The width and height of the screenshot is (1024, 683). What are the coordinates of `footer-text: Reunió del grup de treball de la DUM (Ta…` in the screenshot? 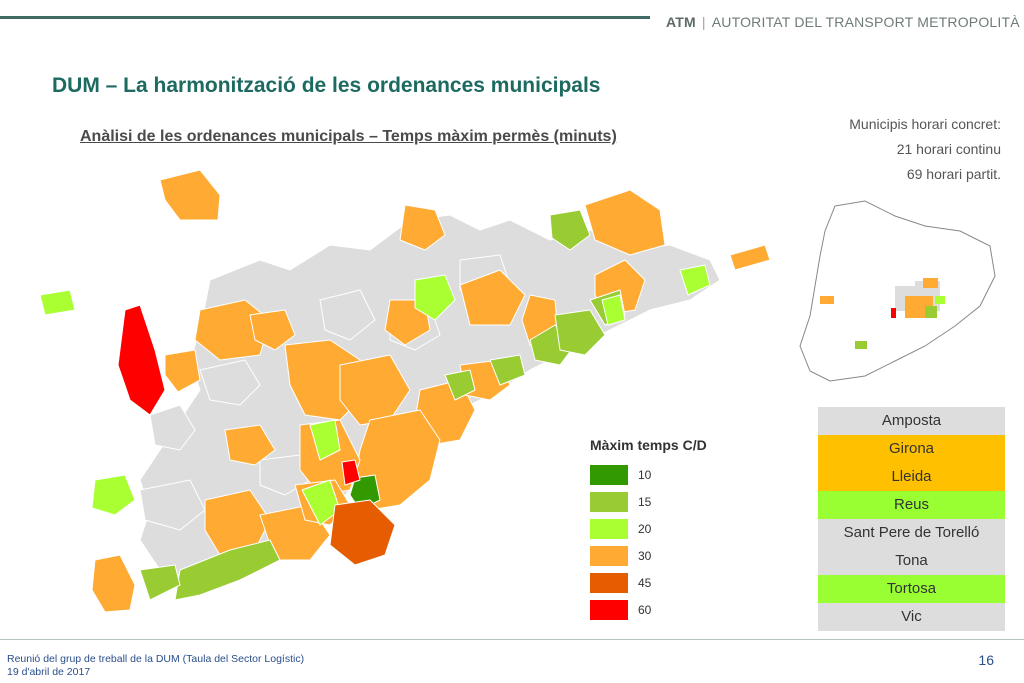 It's located at (155, 666).